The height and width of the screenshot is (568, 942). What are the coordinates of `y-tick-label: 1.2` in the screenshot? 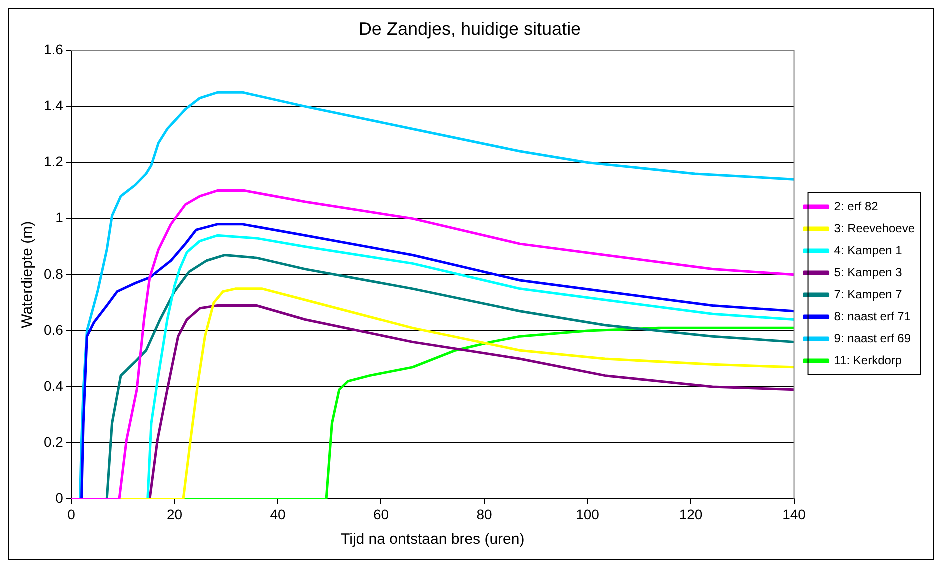 It's located at (54, 162).